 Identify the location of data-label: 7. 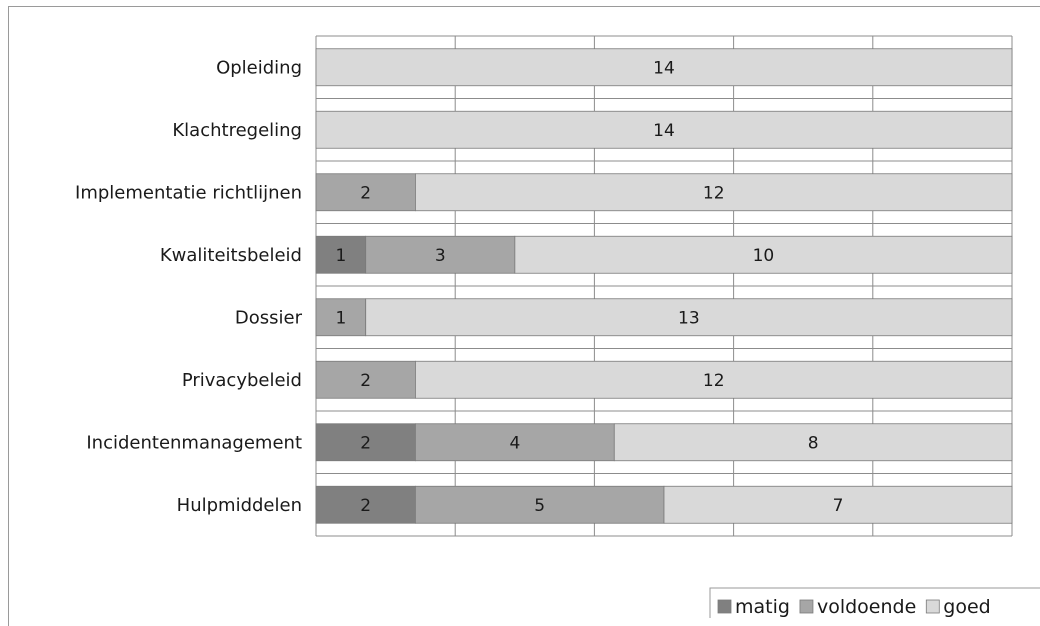
(838, 506).